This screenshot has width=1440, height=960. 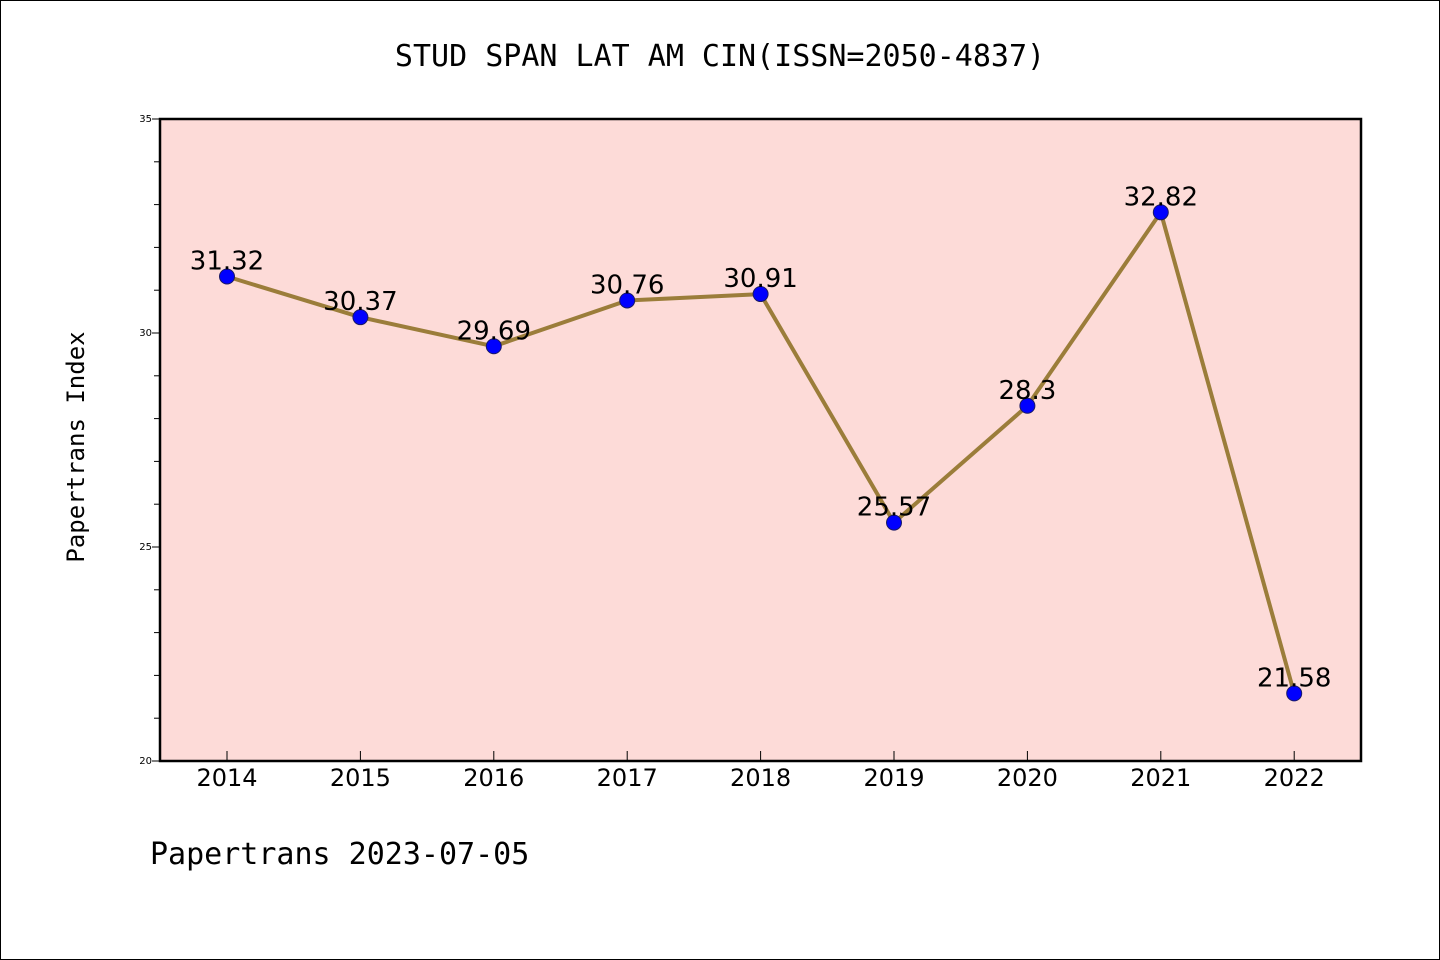 I want to click on x-tick-label: 2018, so click(x=760, y=778).